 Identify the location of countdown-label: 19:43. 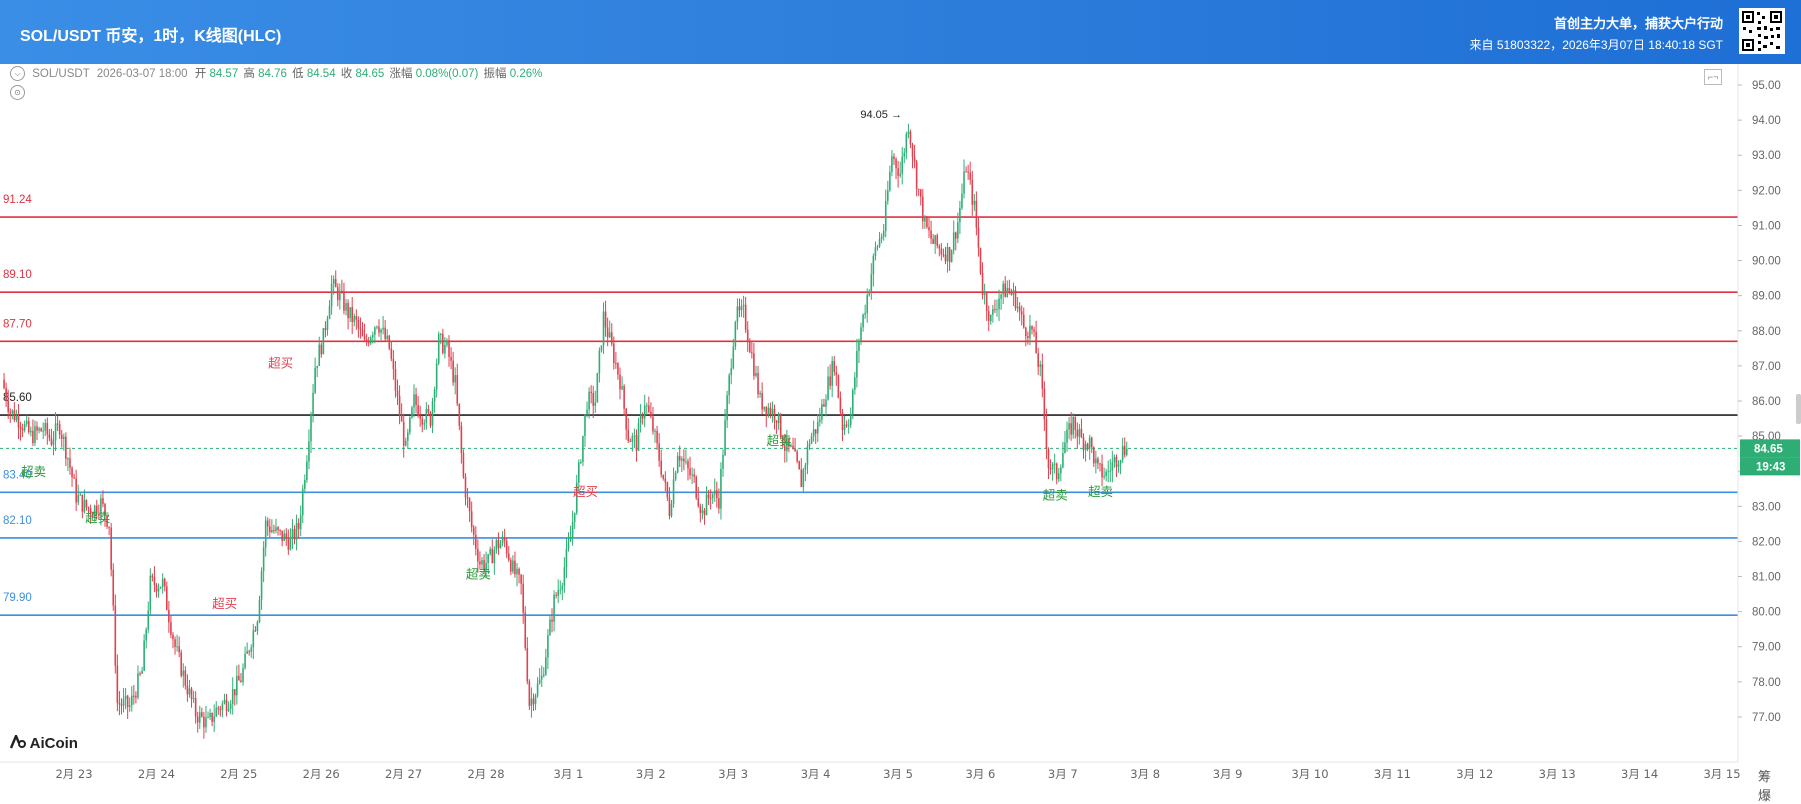
(1770, 467).